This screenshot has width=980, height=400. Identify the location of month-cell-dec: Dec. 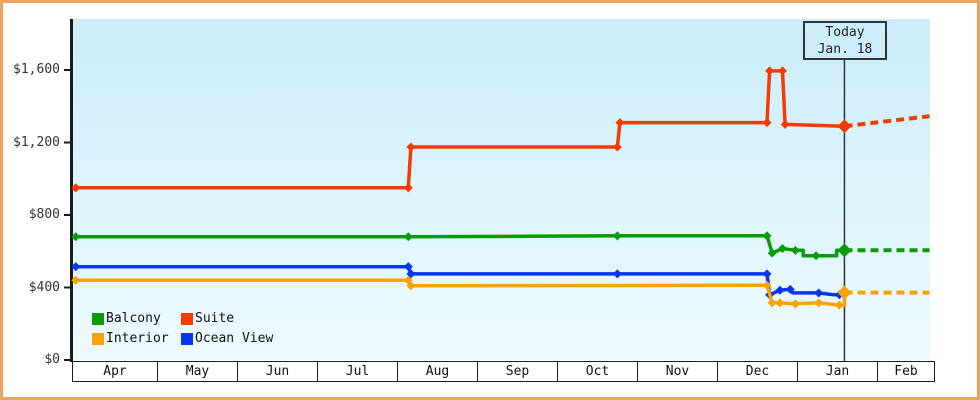
(758, 371).